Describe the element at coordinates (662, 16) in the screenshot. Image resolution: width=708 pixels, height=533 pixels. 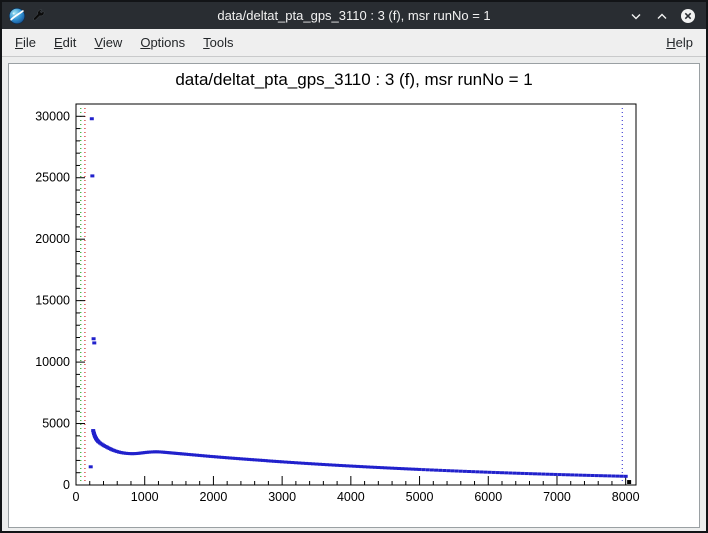
I see `maximize-button` at that location.